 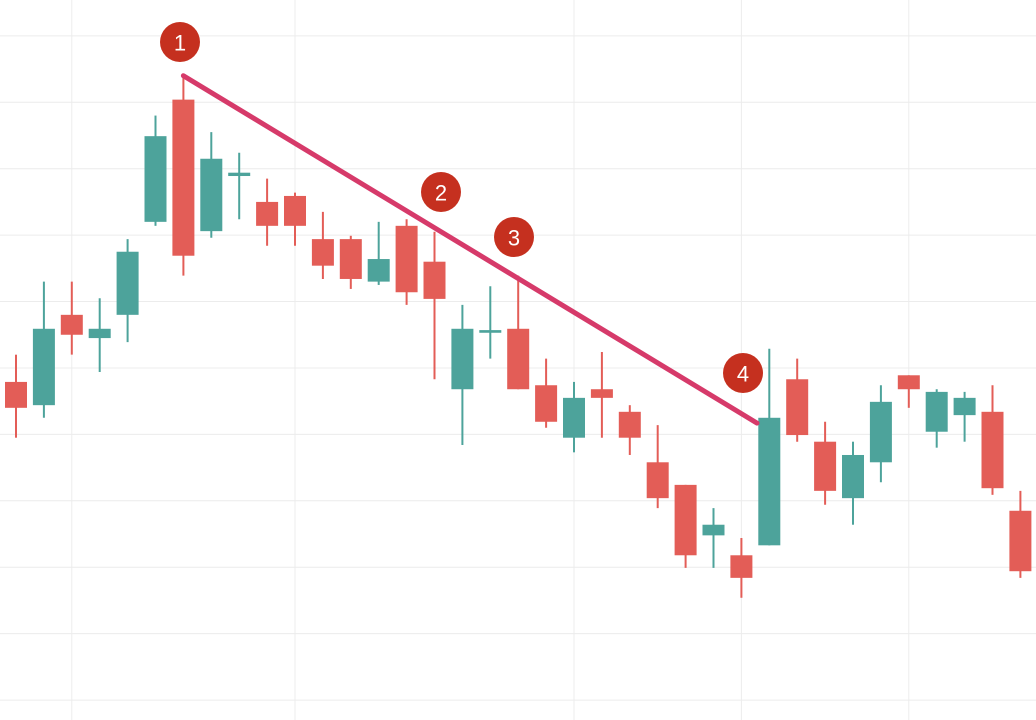 I want to click on annotation-label: 3, so click(x=514, y=238).